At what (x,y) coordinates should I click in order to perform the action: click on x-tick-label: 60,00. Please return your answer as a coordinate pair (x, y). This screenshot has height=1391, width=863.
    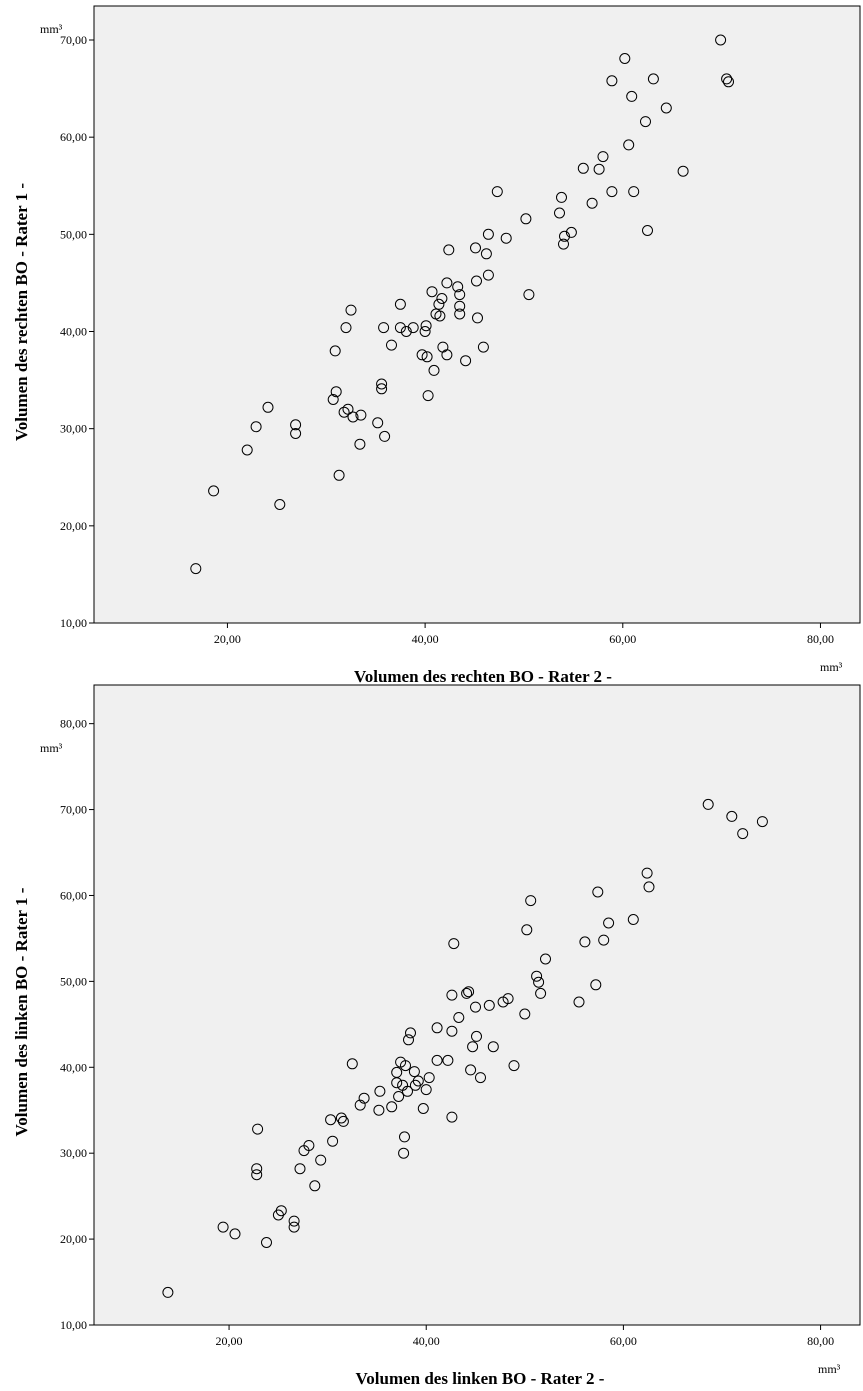
    Looking at the image, I should click on (623, 1341).